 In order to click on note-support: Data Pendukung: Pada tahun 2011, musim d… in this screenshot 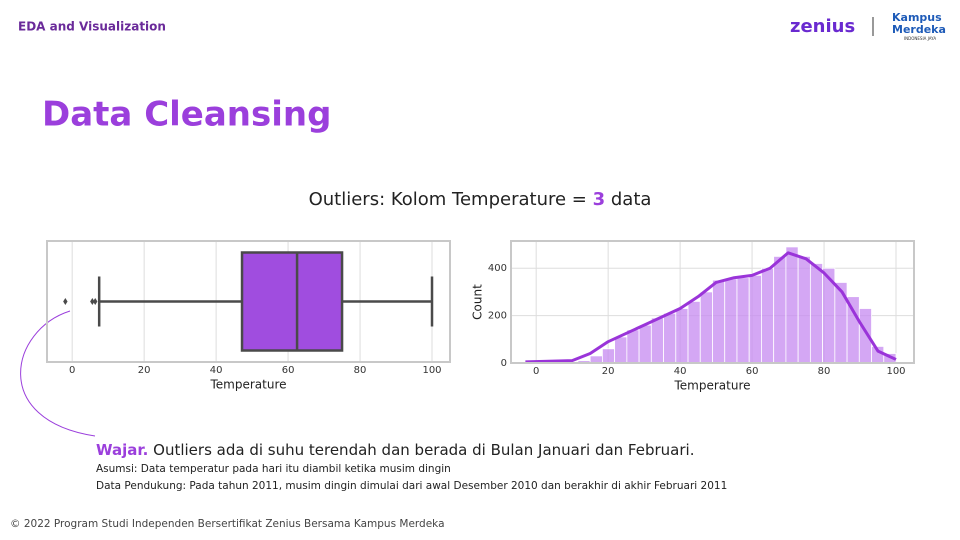, I will do `click(411, 486)`.